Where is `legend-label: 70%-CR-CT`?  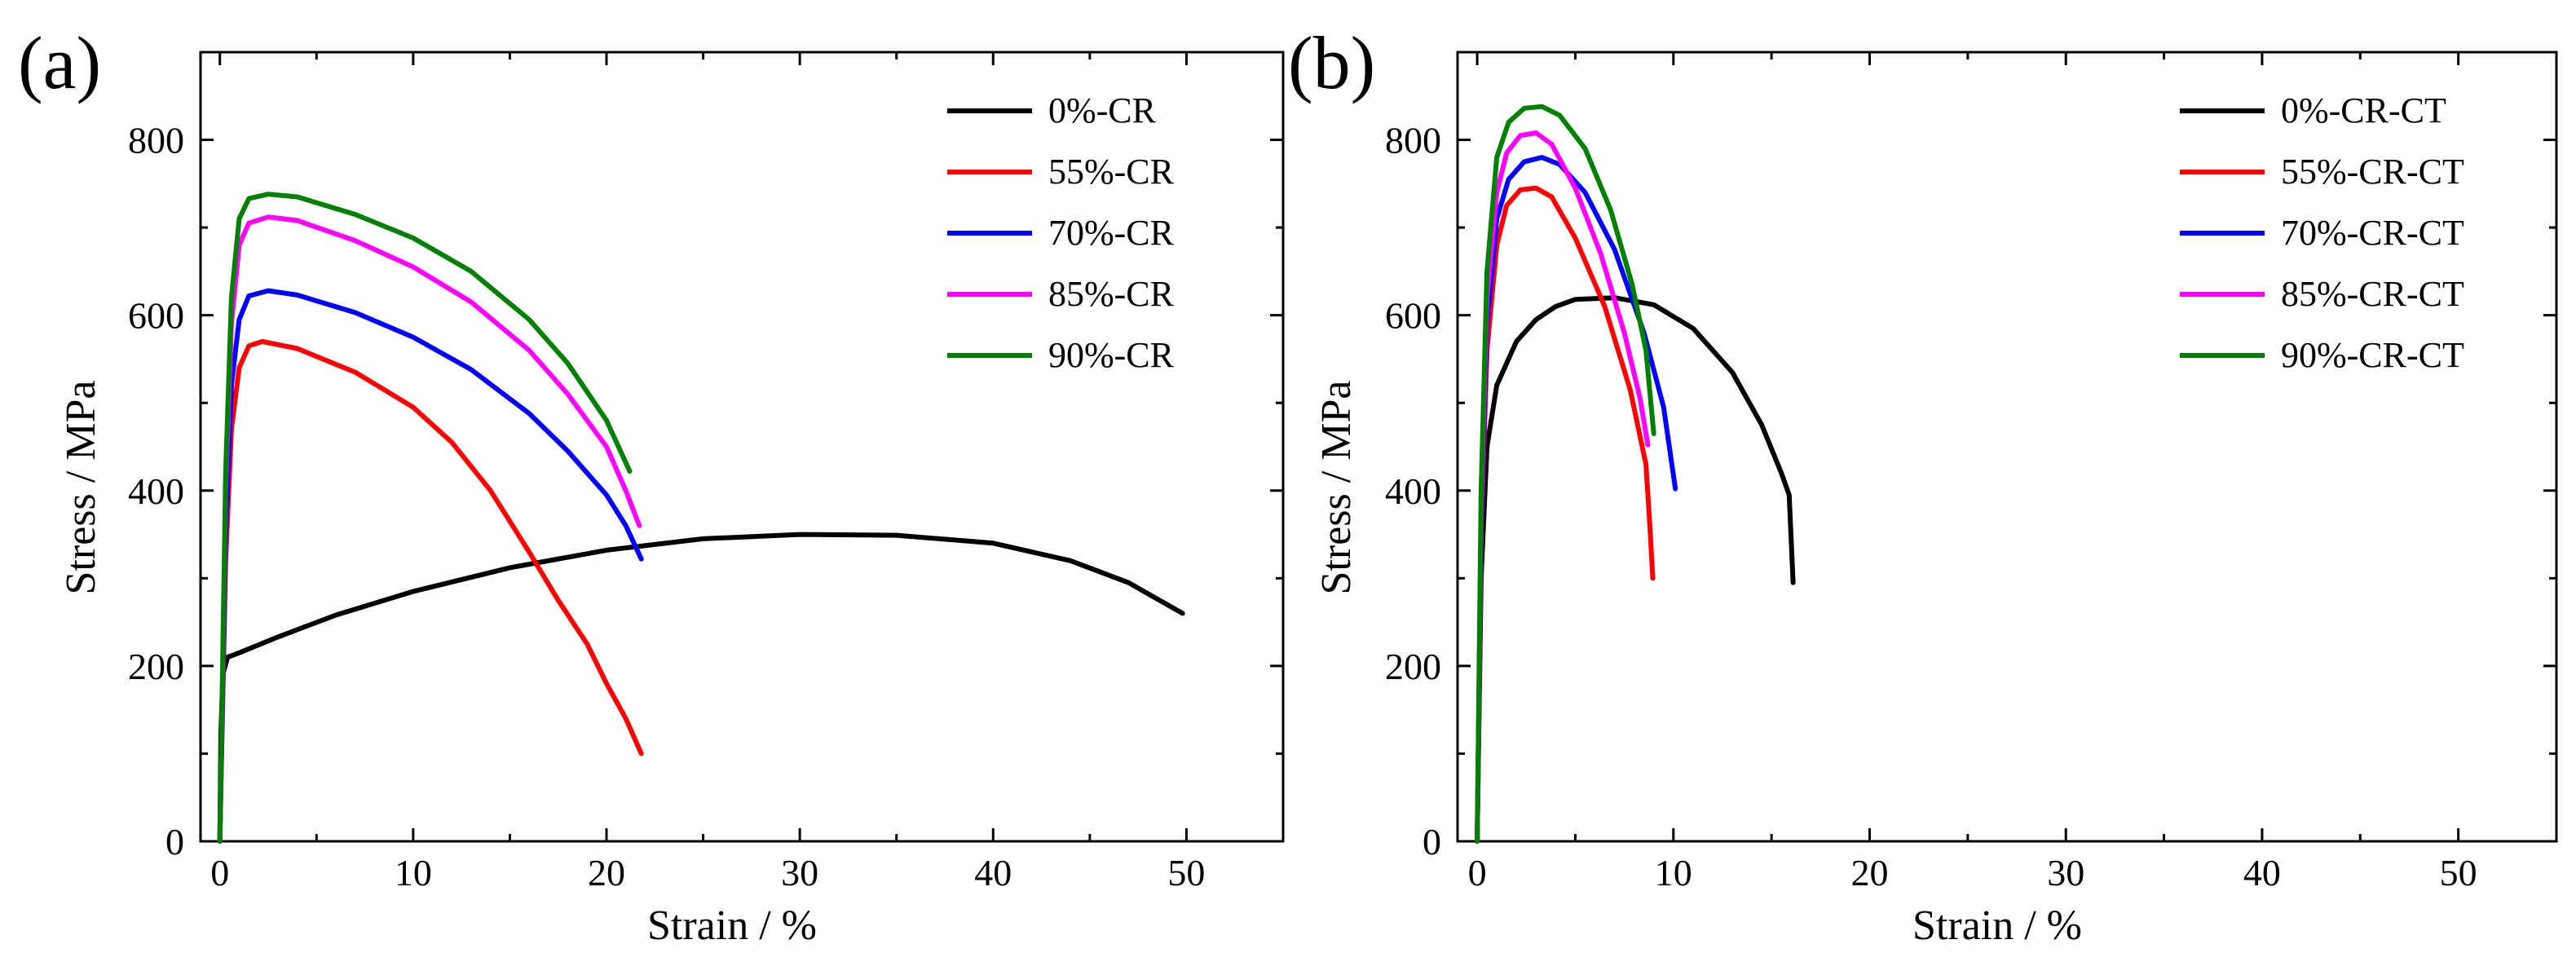 legend-label: 70%-CR-CT is located at coordinates (2372, 233).